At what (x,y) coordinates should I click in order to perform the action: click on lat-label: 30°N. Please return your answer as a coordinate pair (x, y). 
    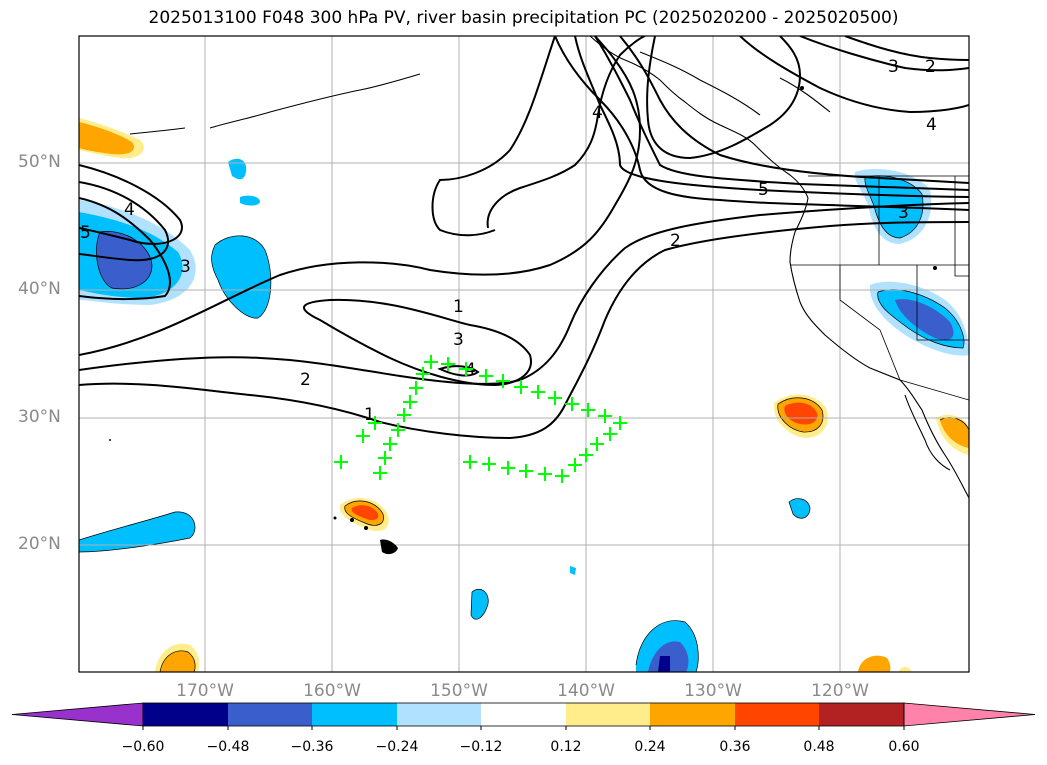
    Looking at the image, I should click on (39, 417).